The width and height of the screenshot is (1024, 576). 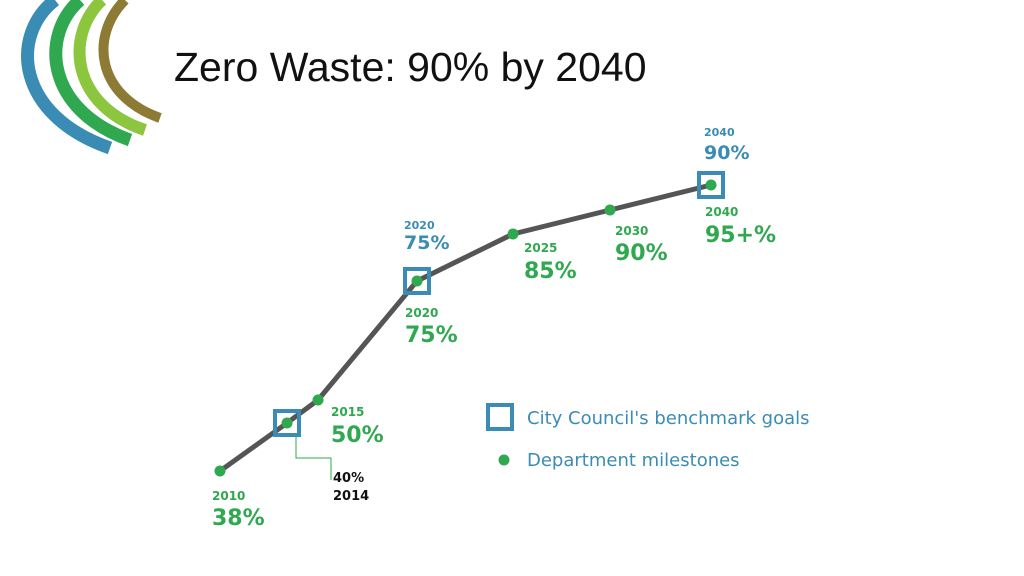 What do you see at coordinates (313, 457) in the screenshot?
I see `leader-line-2014` at bounding box center [313, 457].